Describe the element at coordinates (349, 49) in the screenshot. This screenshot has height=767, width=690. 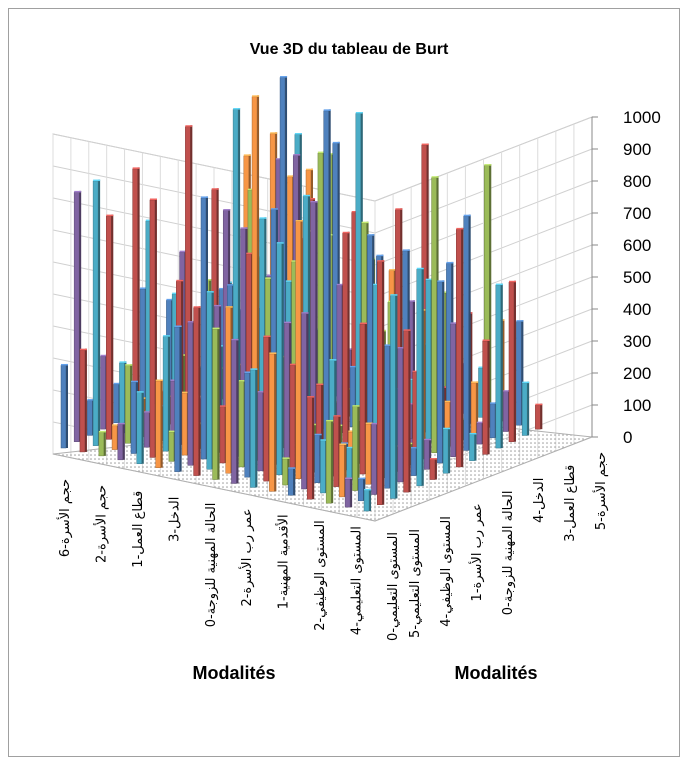
I see `chart-title: Vue 3D du tableau de Burt` at that location.